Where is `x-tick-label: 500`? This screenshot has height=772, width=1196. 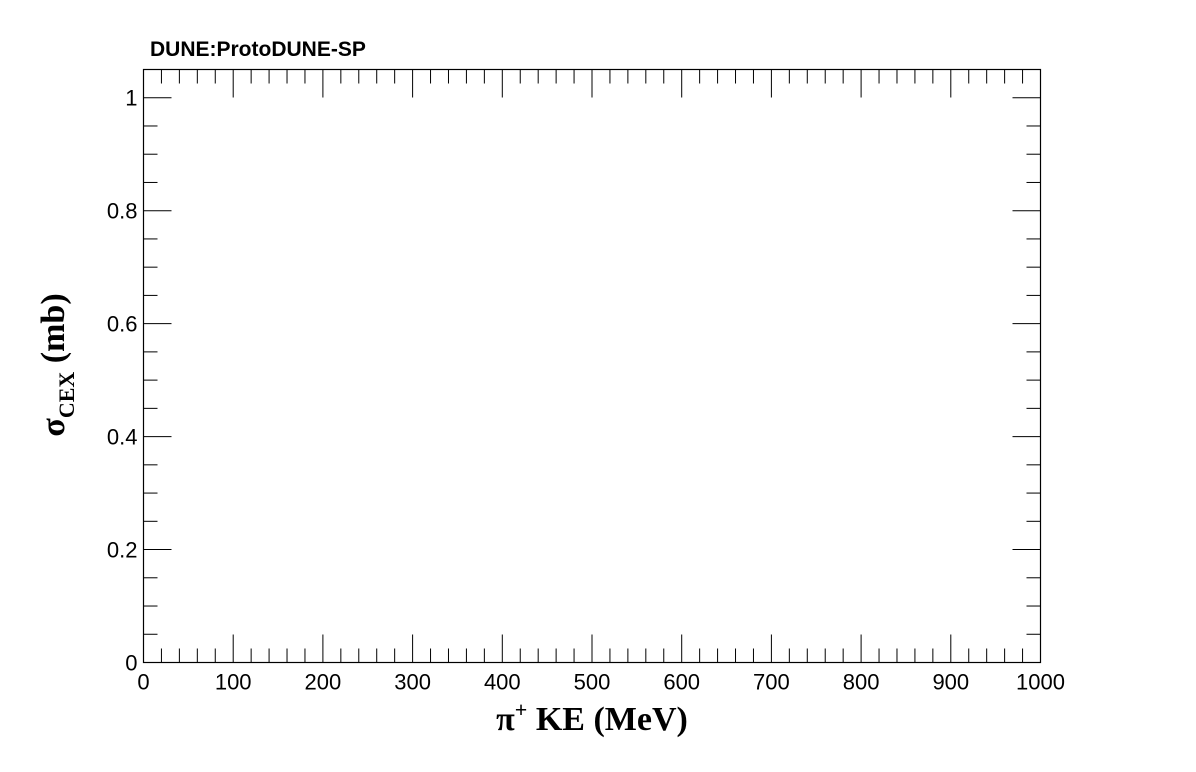
x-tick-label: 500 is located at coordinates (592, 682).